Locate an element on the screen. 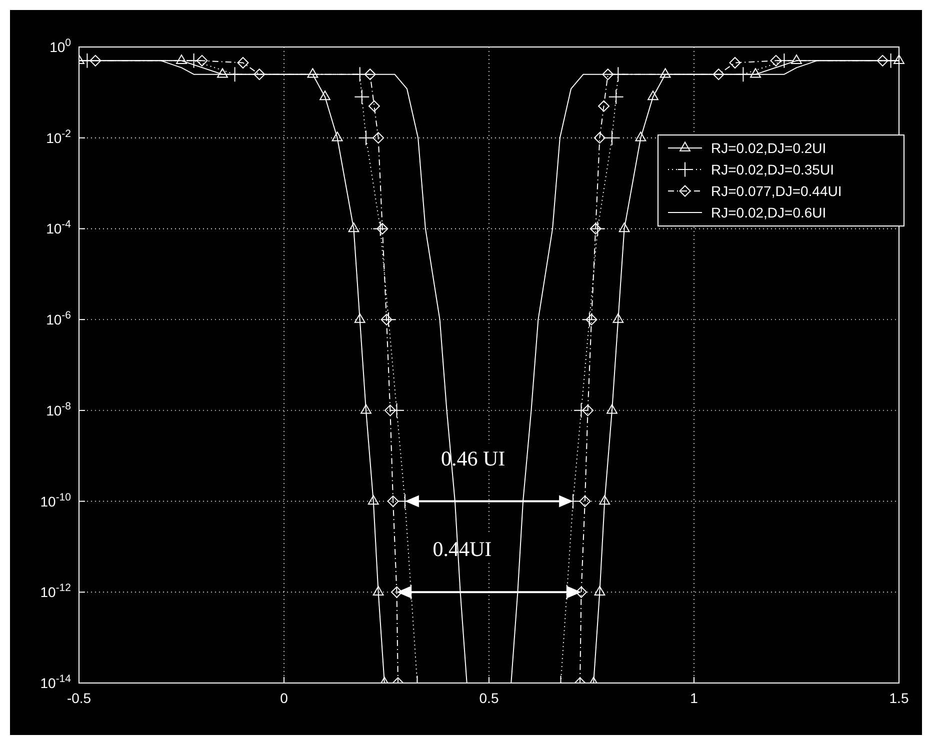 The width and height of the screenshot is (932, 744). y-tick-label: 10$^{-12}$ is located at coordinates (56, 591).